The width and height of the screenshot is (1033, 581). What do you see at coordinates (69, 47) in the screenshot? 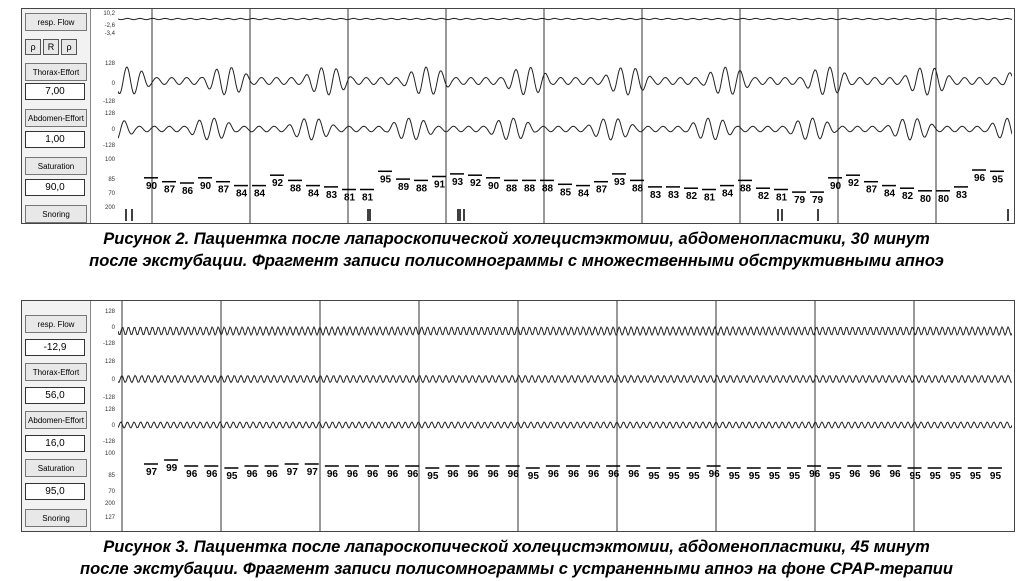
I see `zoom-out-icon: ρ` at bounding box center [69, 47].